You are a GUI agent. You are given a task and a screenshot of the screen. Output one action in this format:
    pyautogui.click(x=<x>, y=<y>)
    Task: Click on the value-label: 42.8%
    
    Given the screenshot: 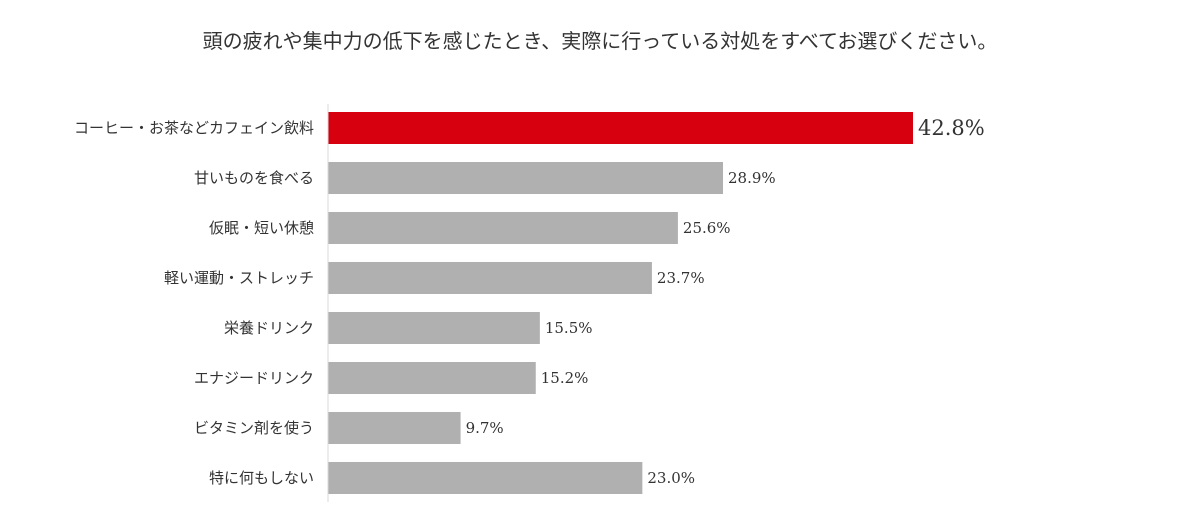 What is the action you would take?
    pyautogui.click(x=951, y=128)
    